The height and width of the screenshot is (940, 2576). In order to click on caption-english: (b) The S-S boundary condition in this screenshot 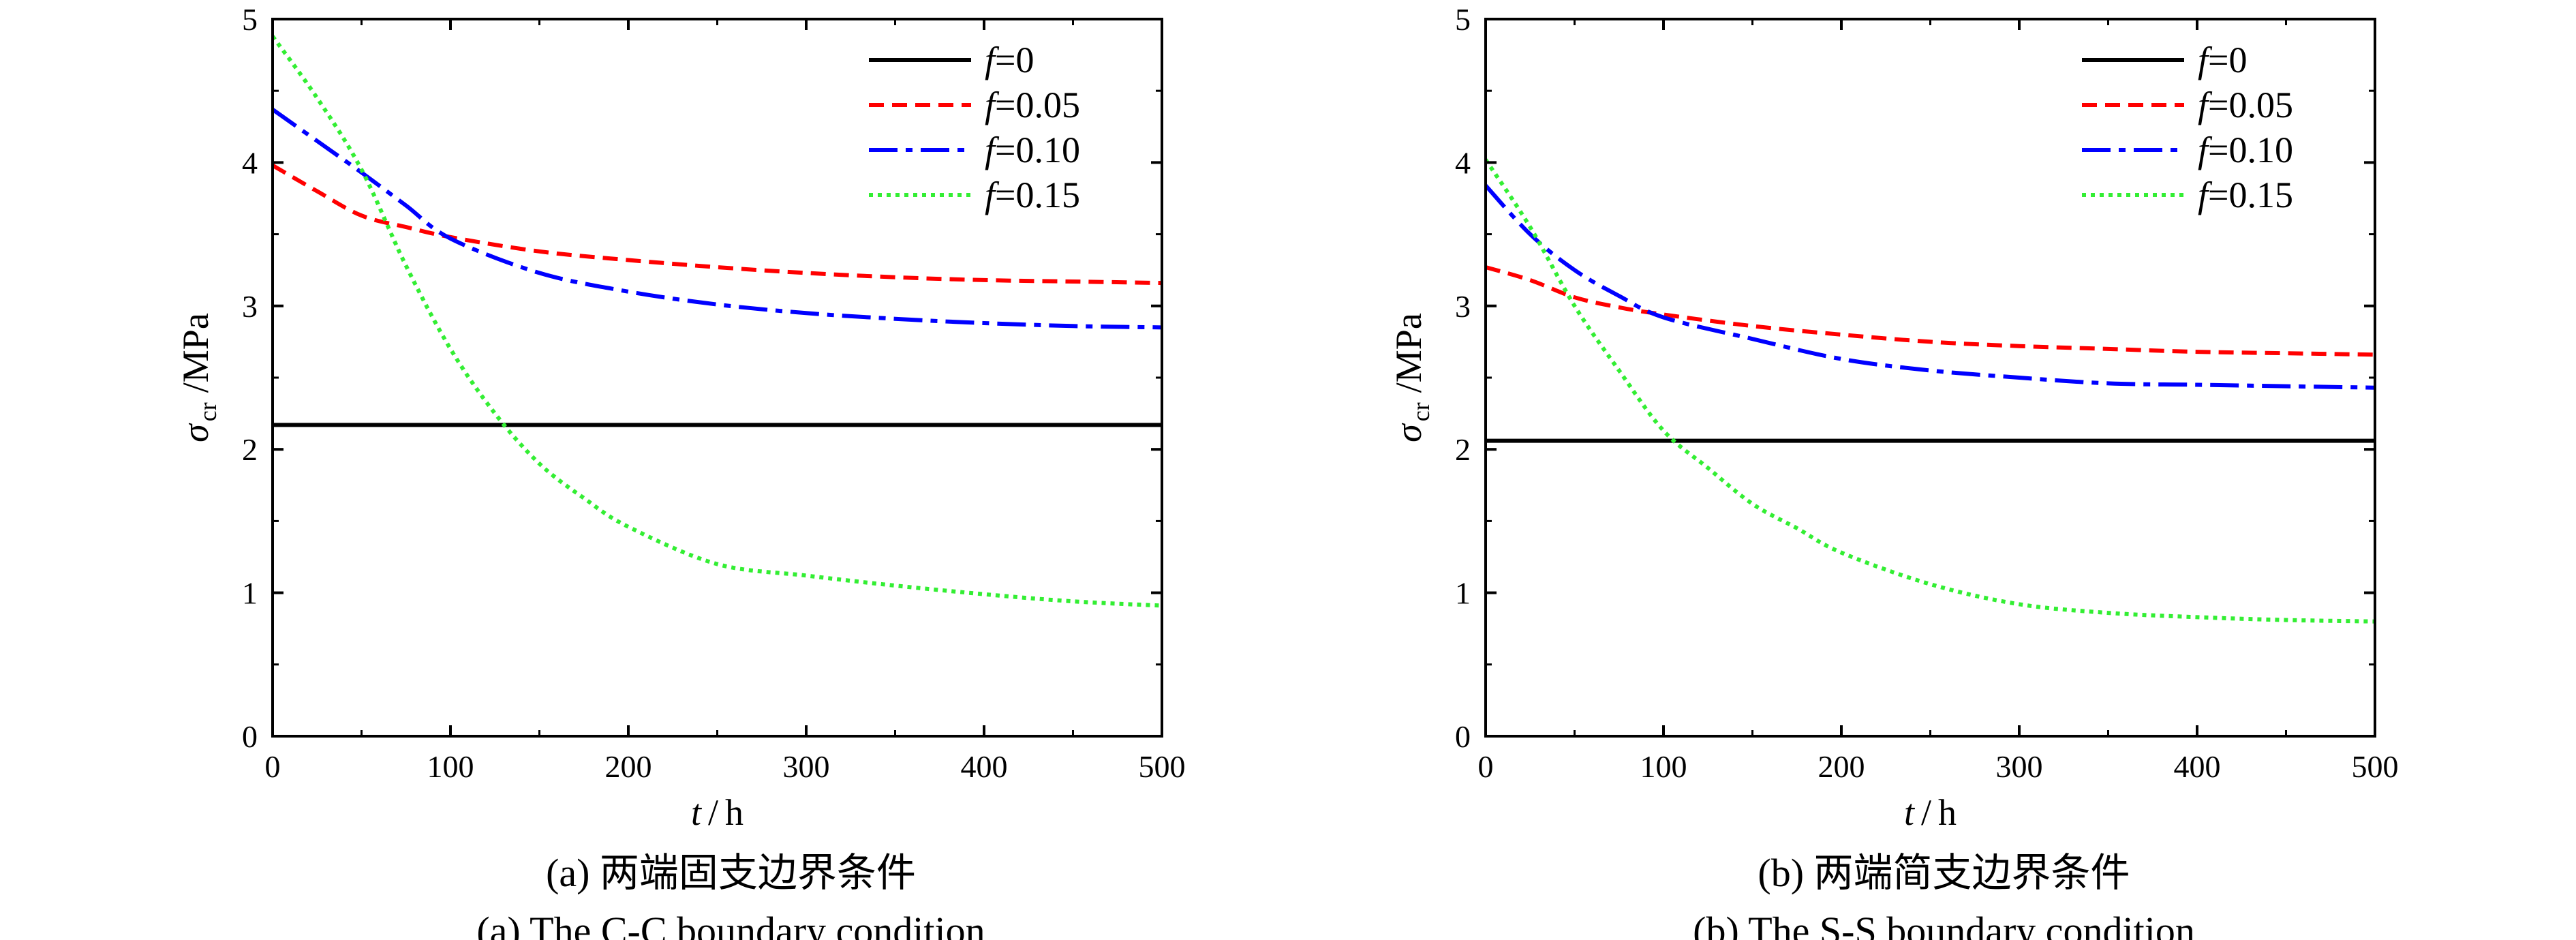, I will do `click(1944, 924)`.